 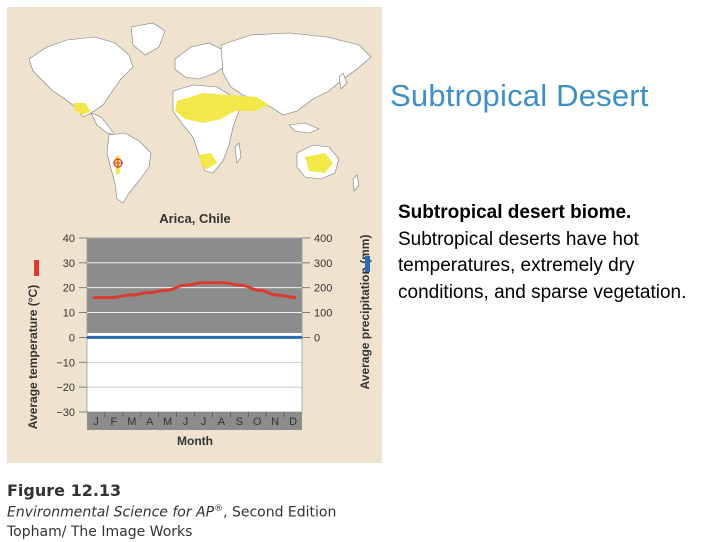 I want to click on australian-desert-region, so click(x=319, y=163).